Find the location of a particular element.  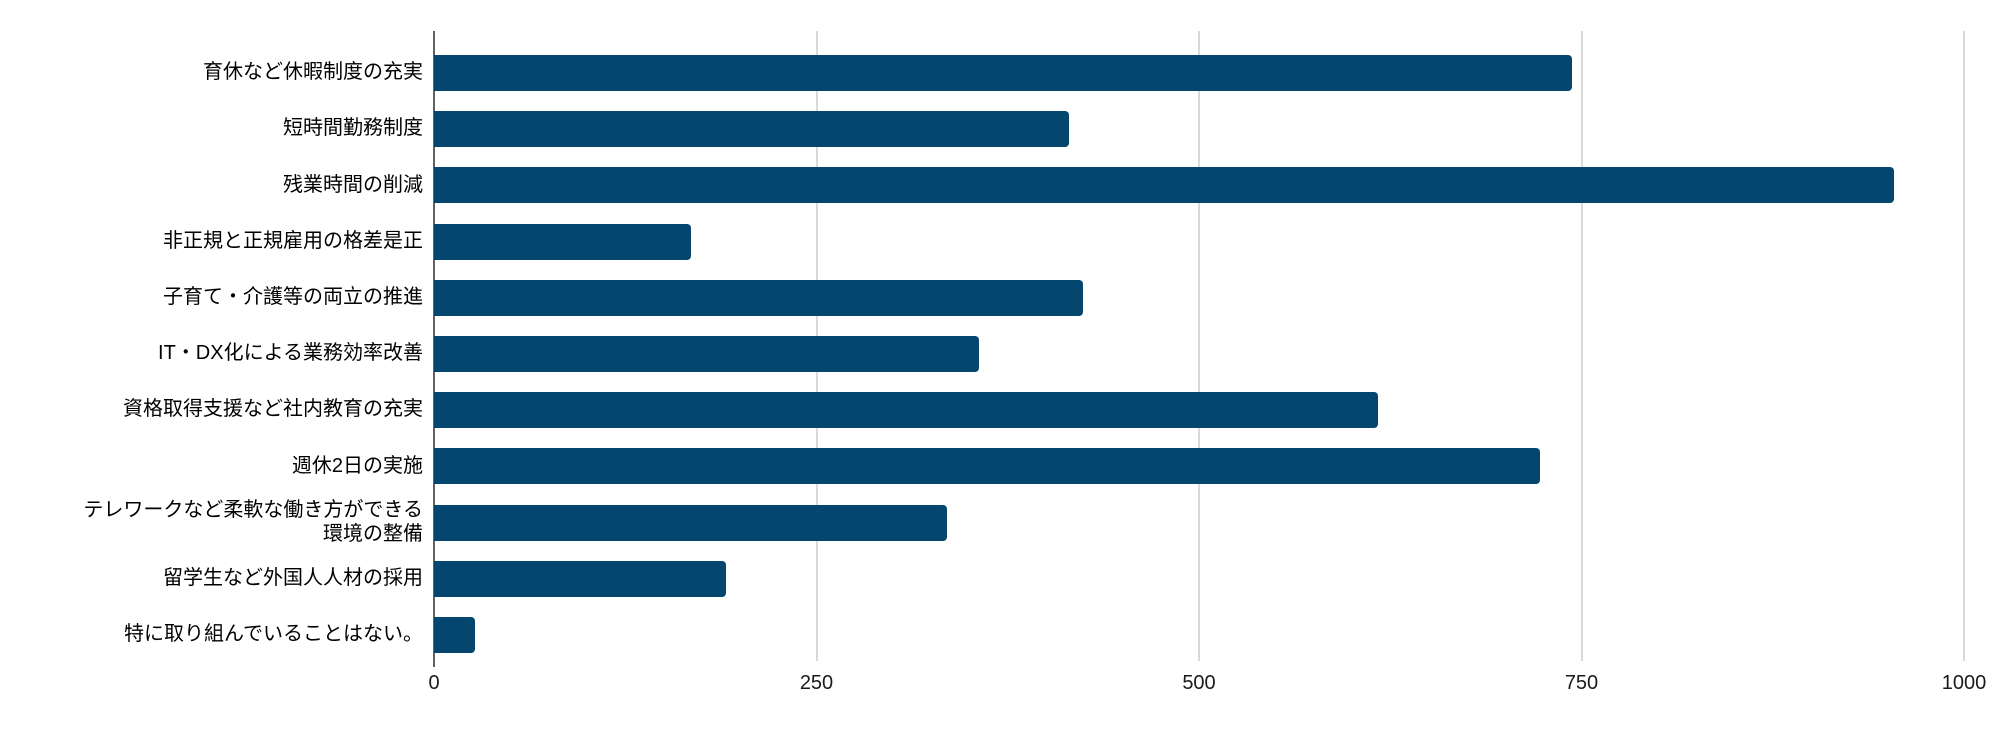

x-tick-label: 750 is located at coordinates (1581, 683).